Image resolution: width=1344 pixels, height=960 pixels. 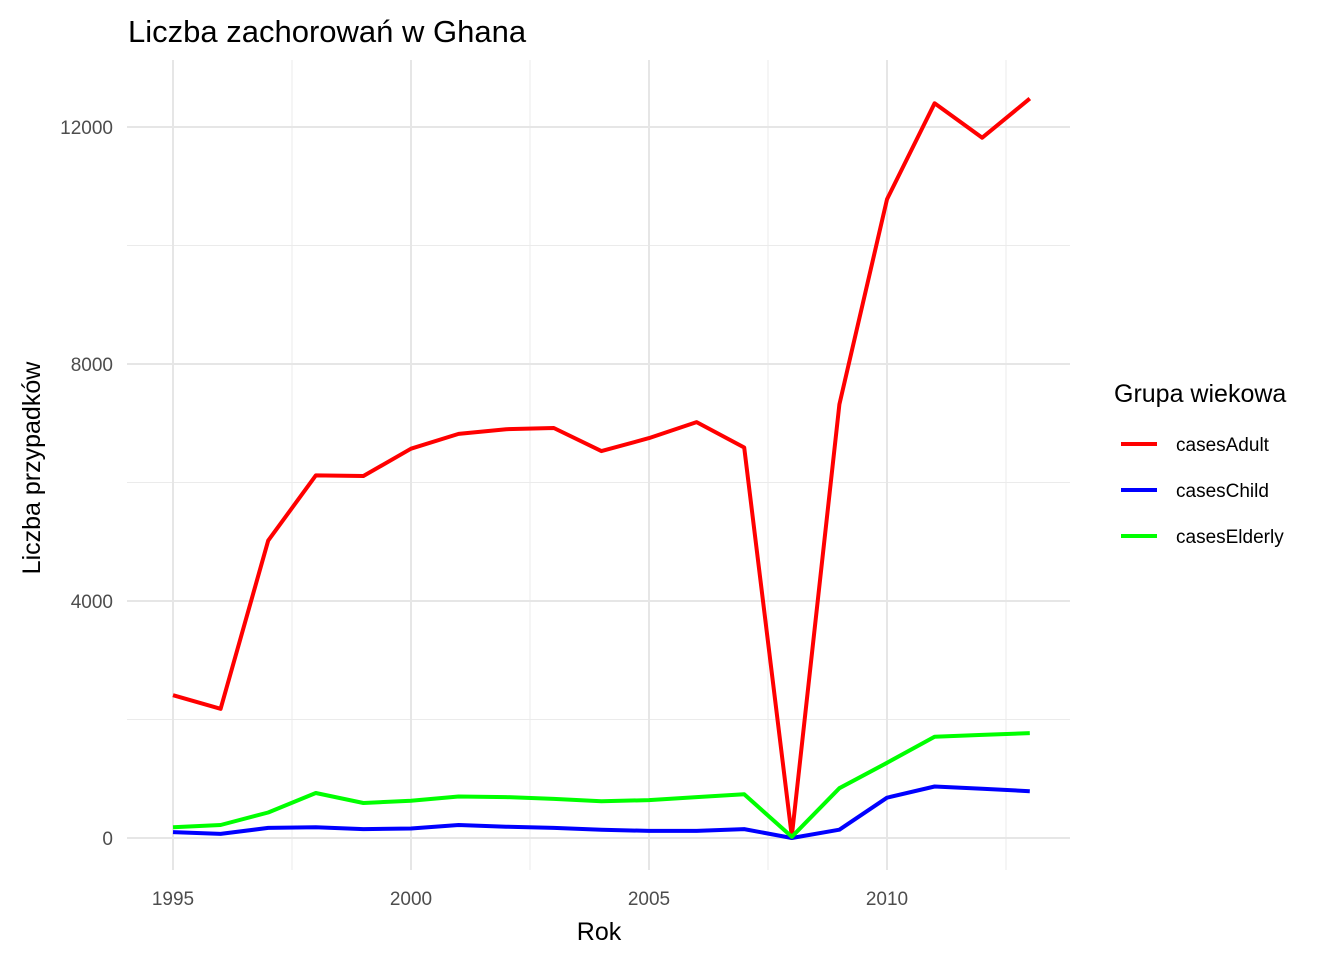 What do you see at coordinates (1230, 537) in the screenshot?
I see `legend-label: casesElderly` at bounding box center [1230, 537].